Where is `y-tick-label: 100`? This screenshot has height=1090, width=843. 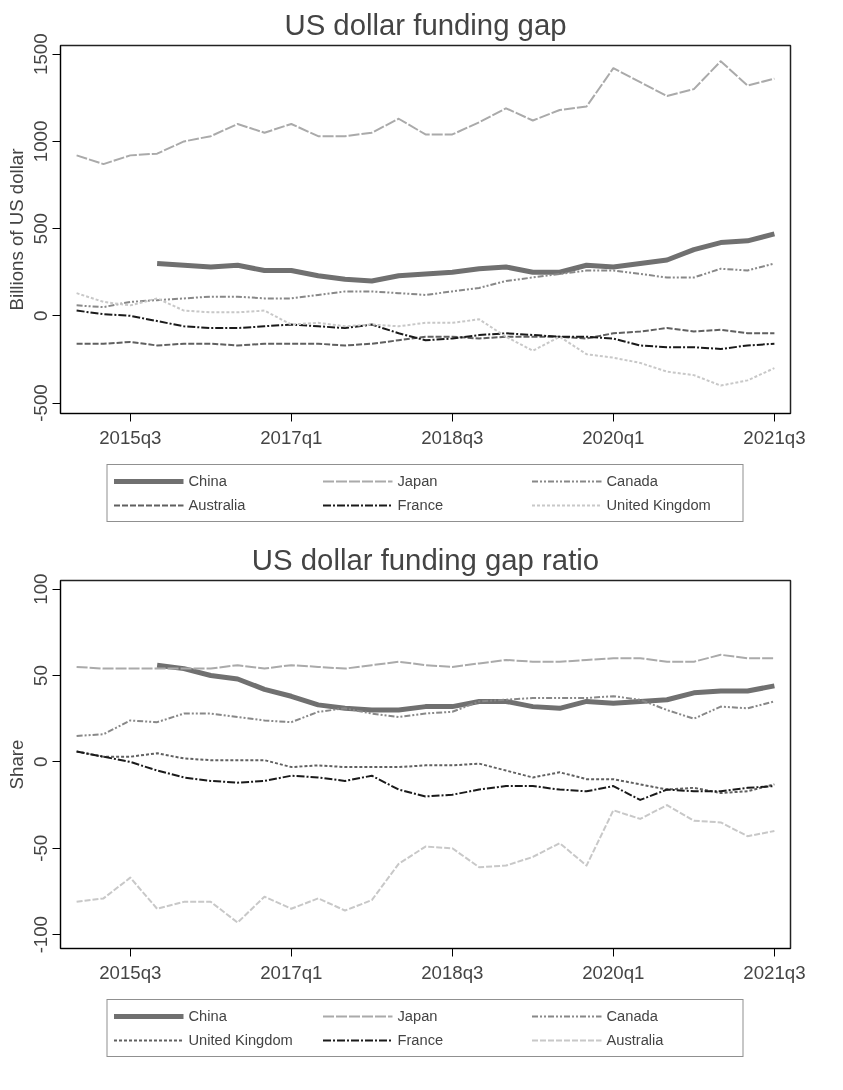 y-tick-label: 100 is located at coordinates (41, 589).